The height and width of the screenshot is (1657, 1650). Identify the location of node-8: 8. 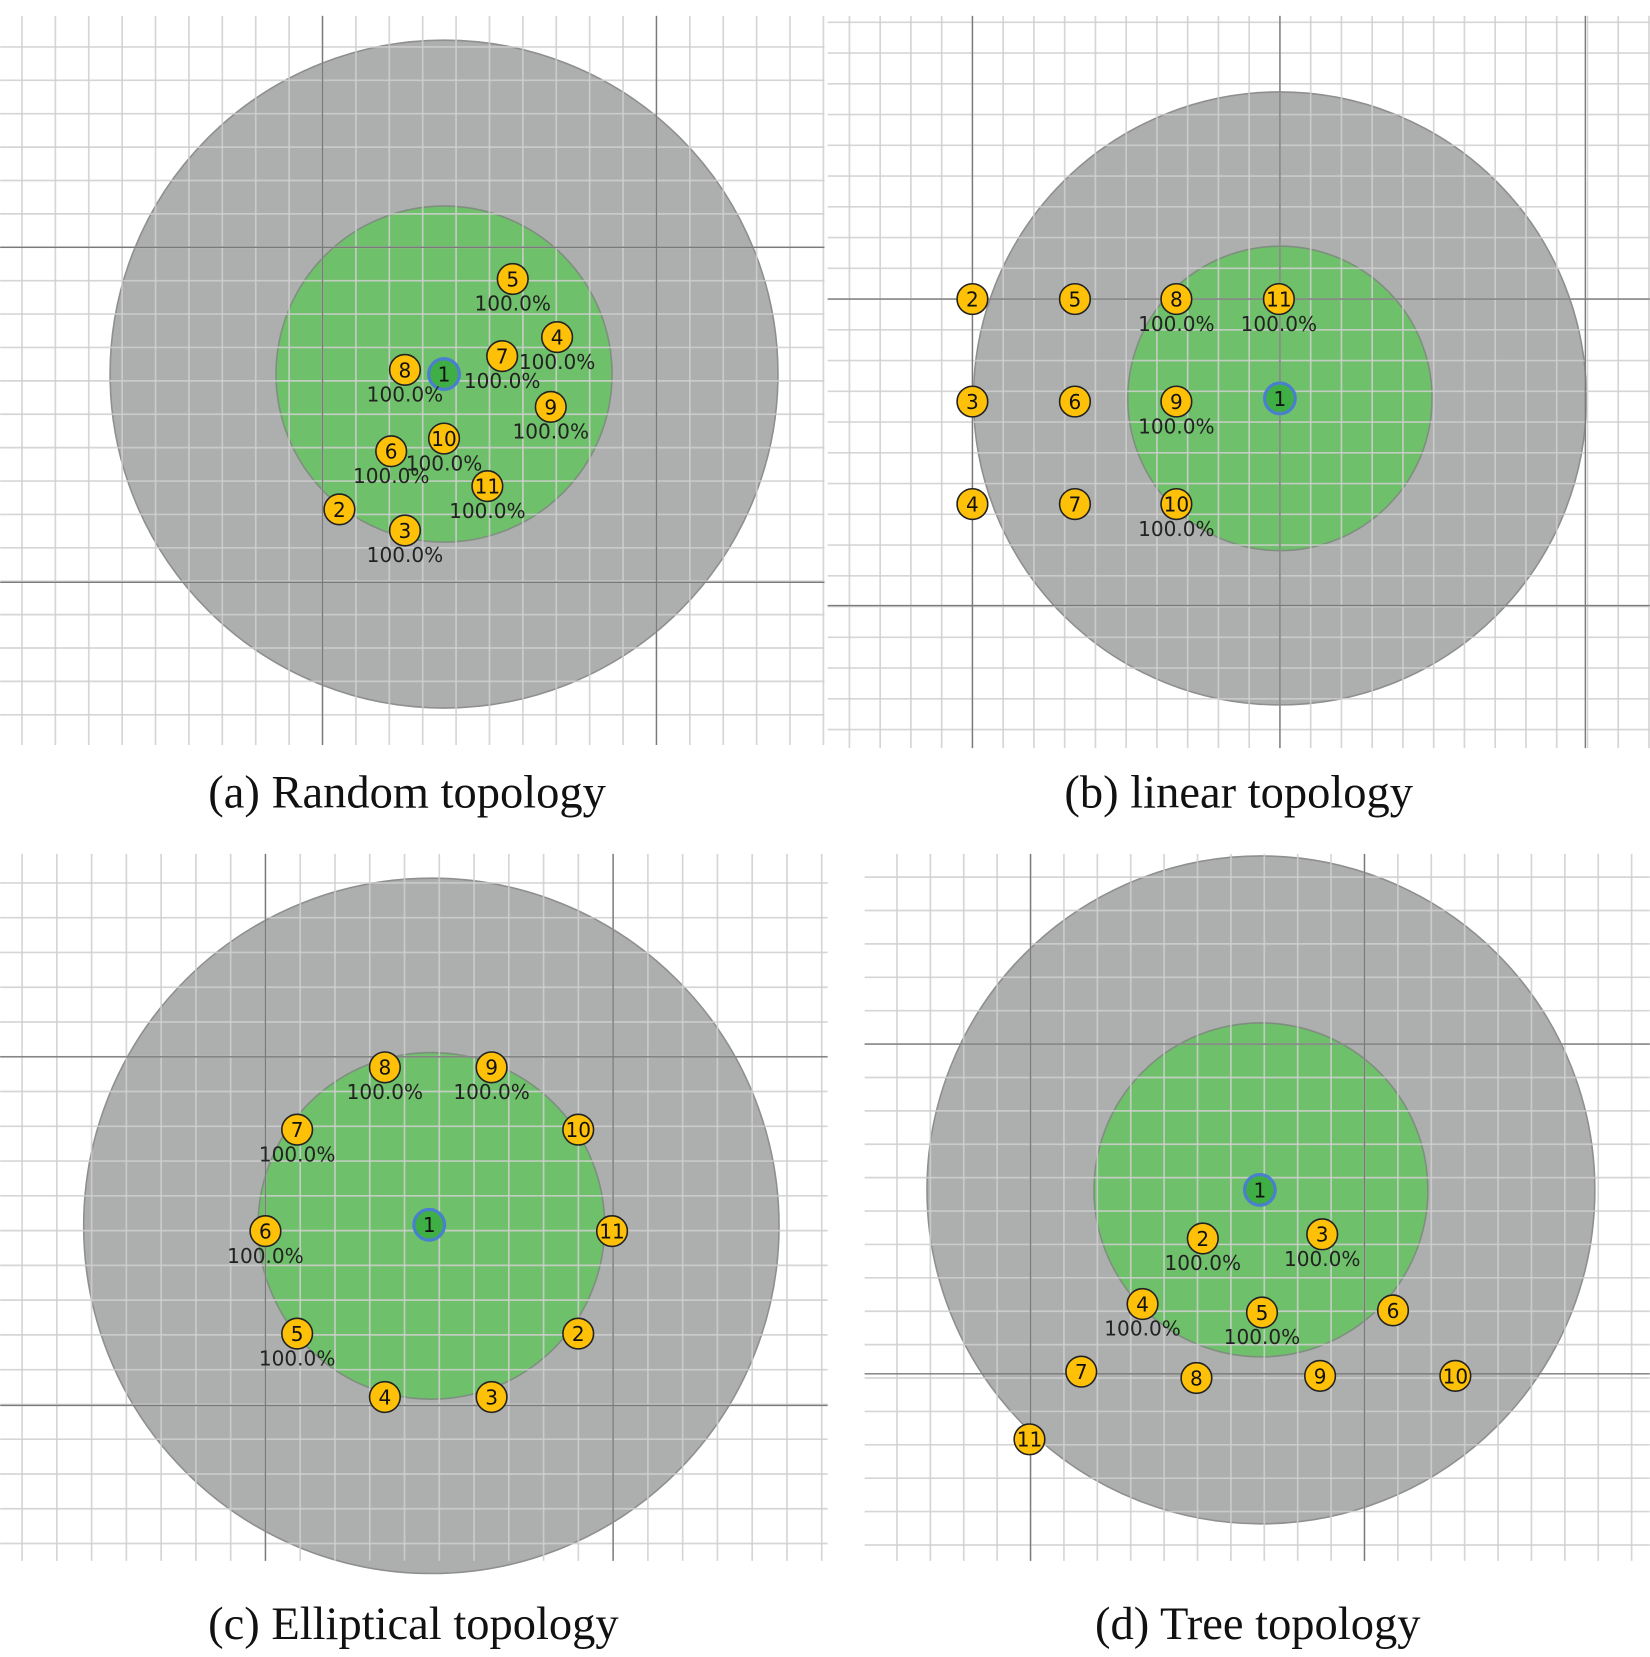
(1196, 1378).